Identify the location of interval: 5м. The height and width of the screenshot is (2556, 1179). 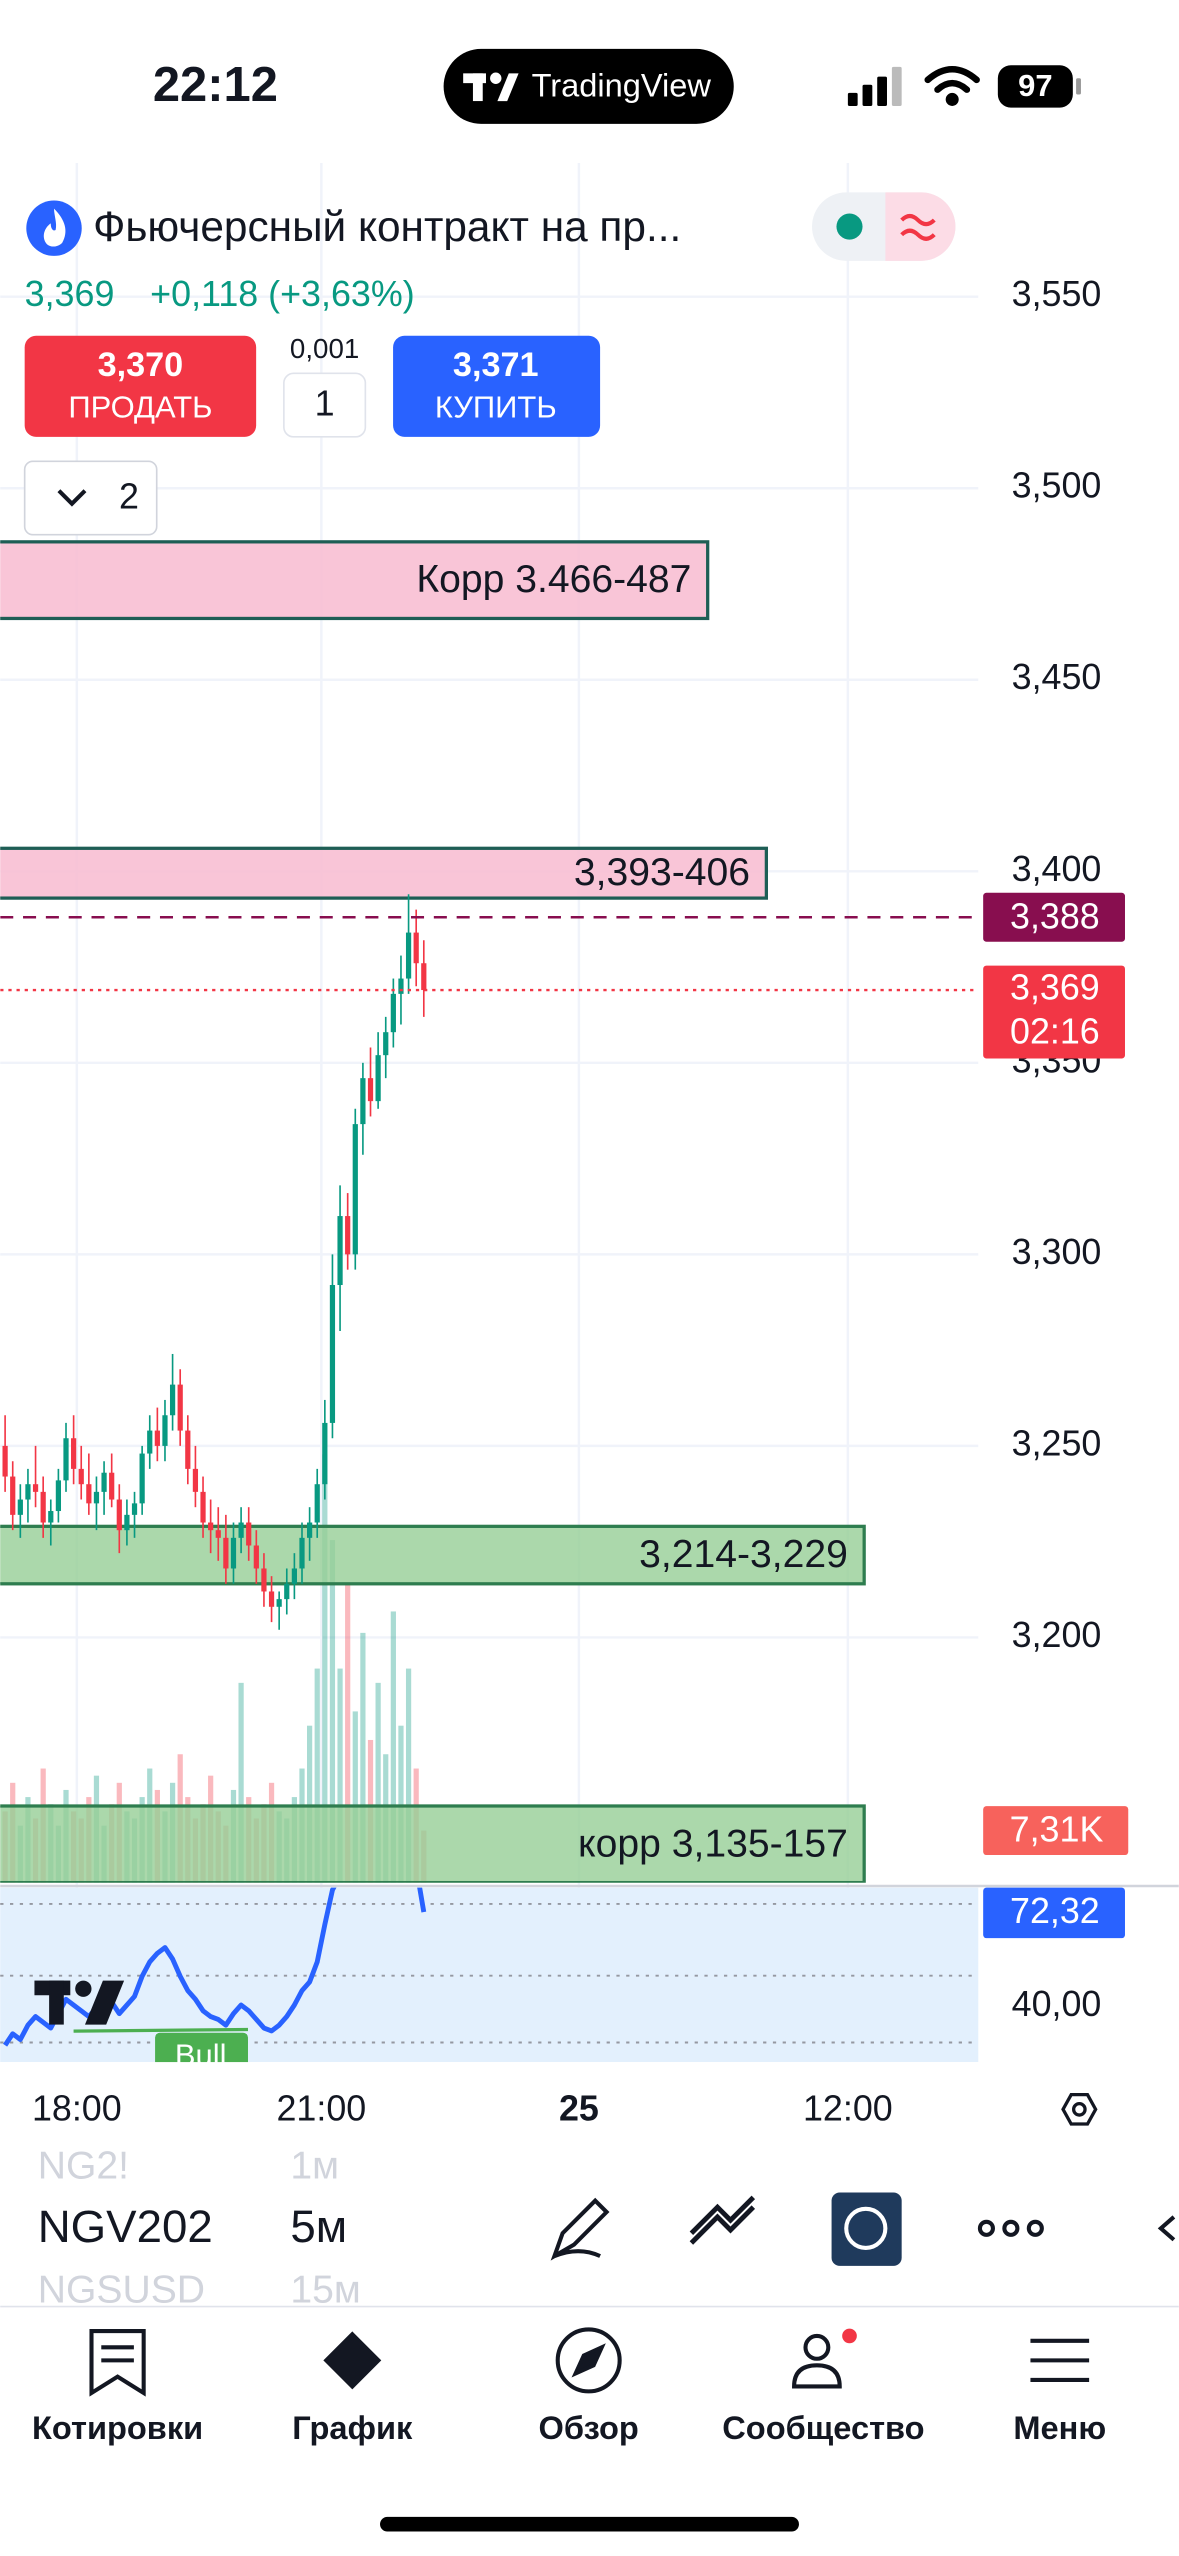
(318, 2226).